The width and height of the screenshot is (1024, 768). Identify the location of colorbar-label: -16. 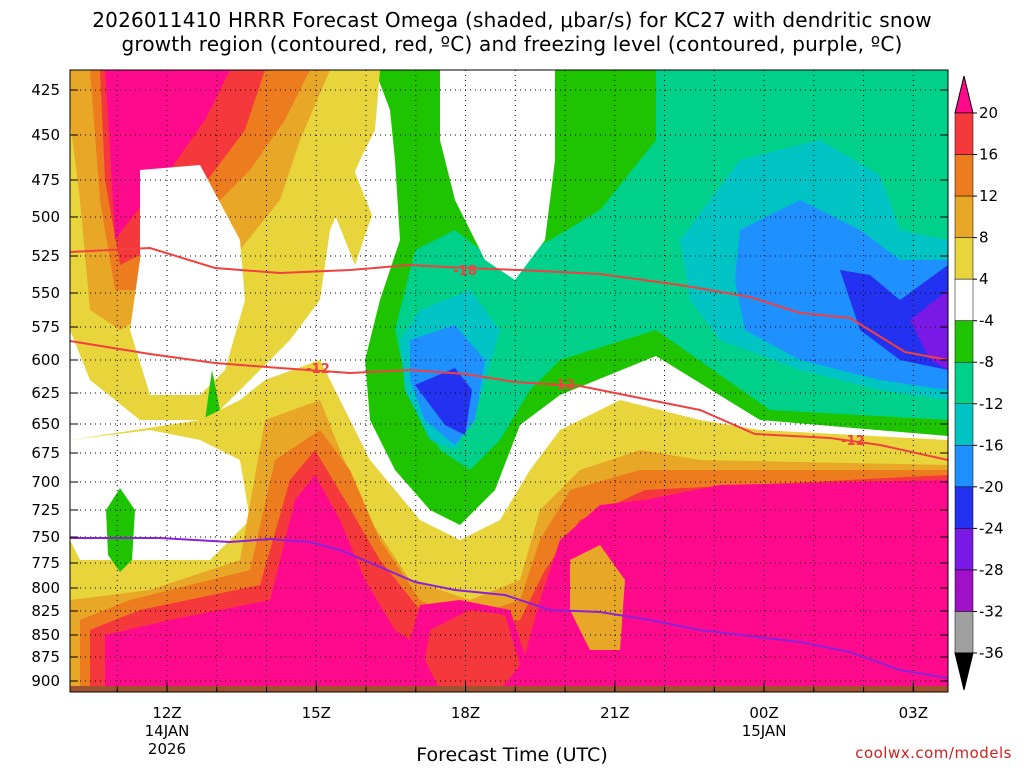
(991, 445).